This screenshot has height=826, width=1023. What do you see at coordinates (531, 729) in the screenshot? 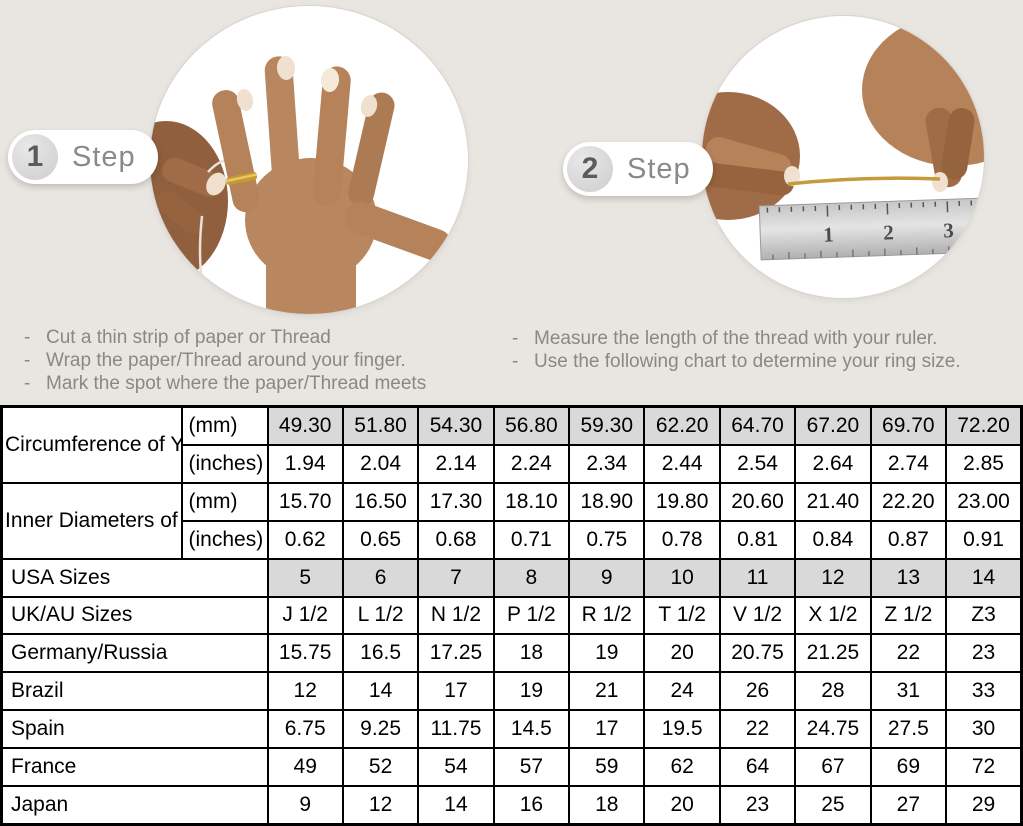
I see `size-cell: 14.5` at bounding box center [531, 729].